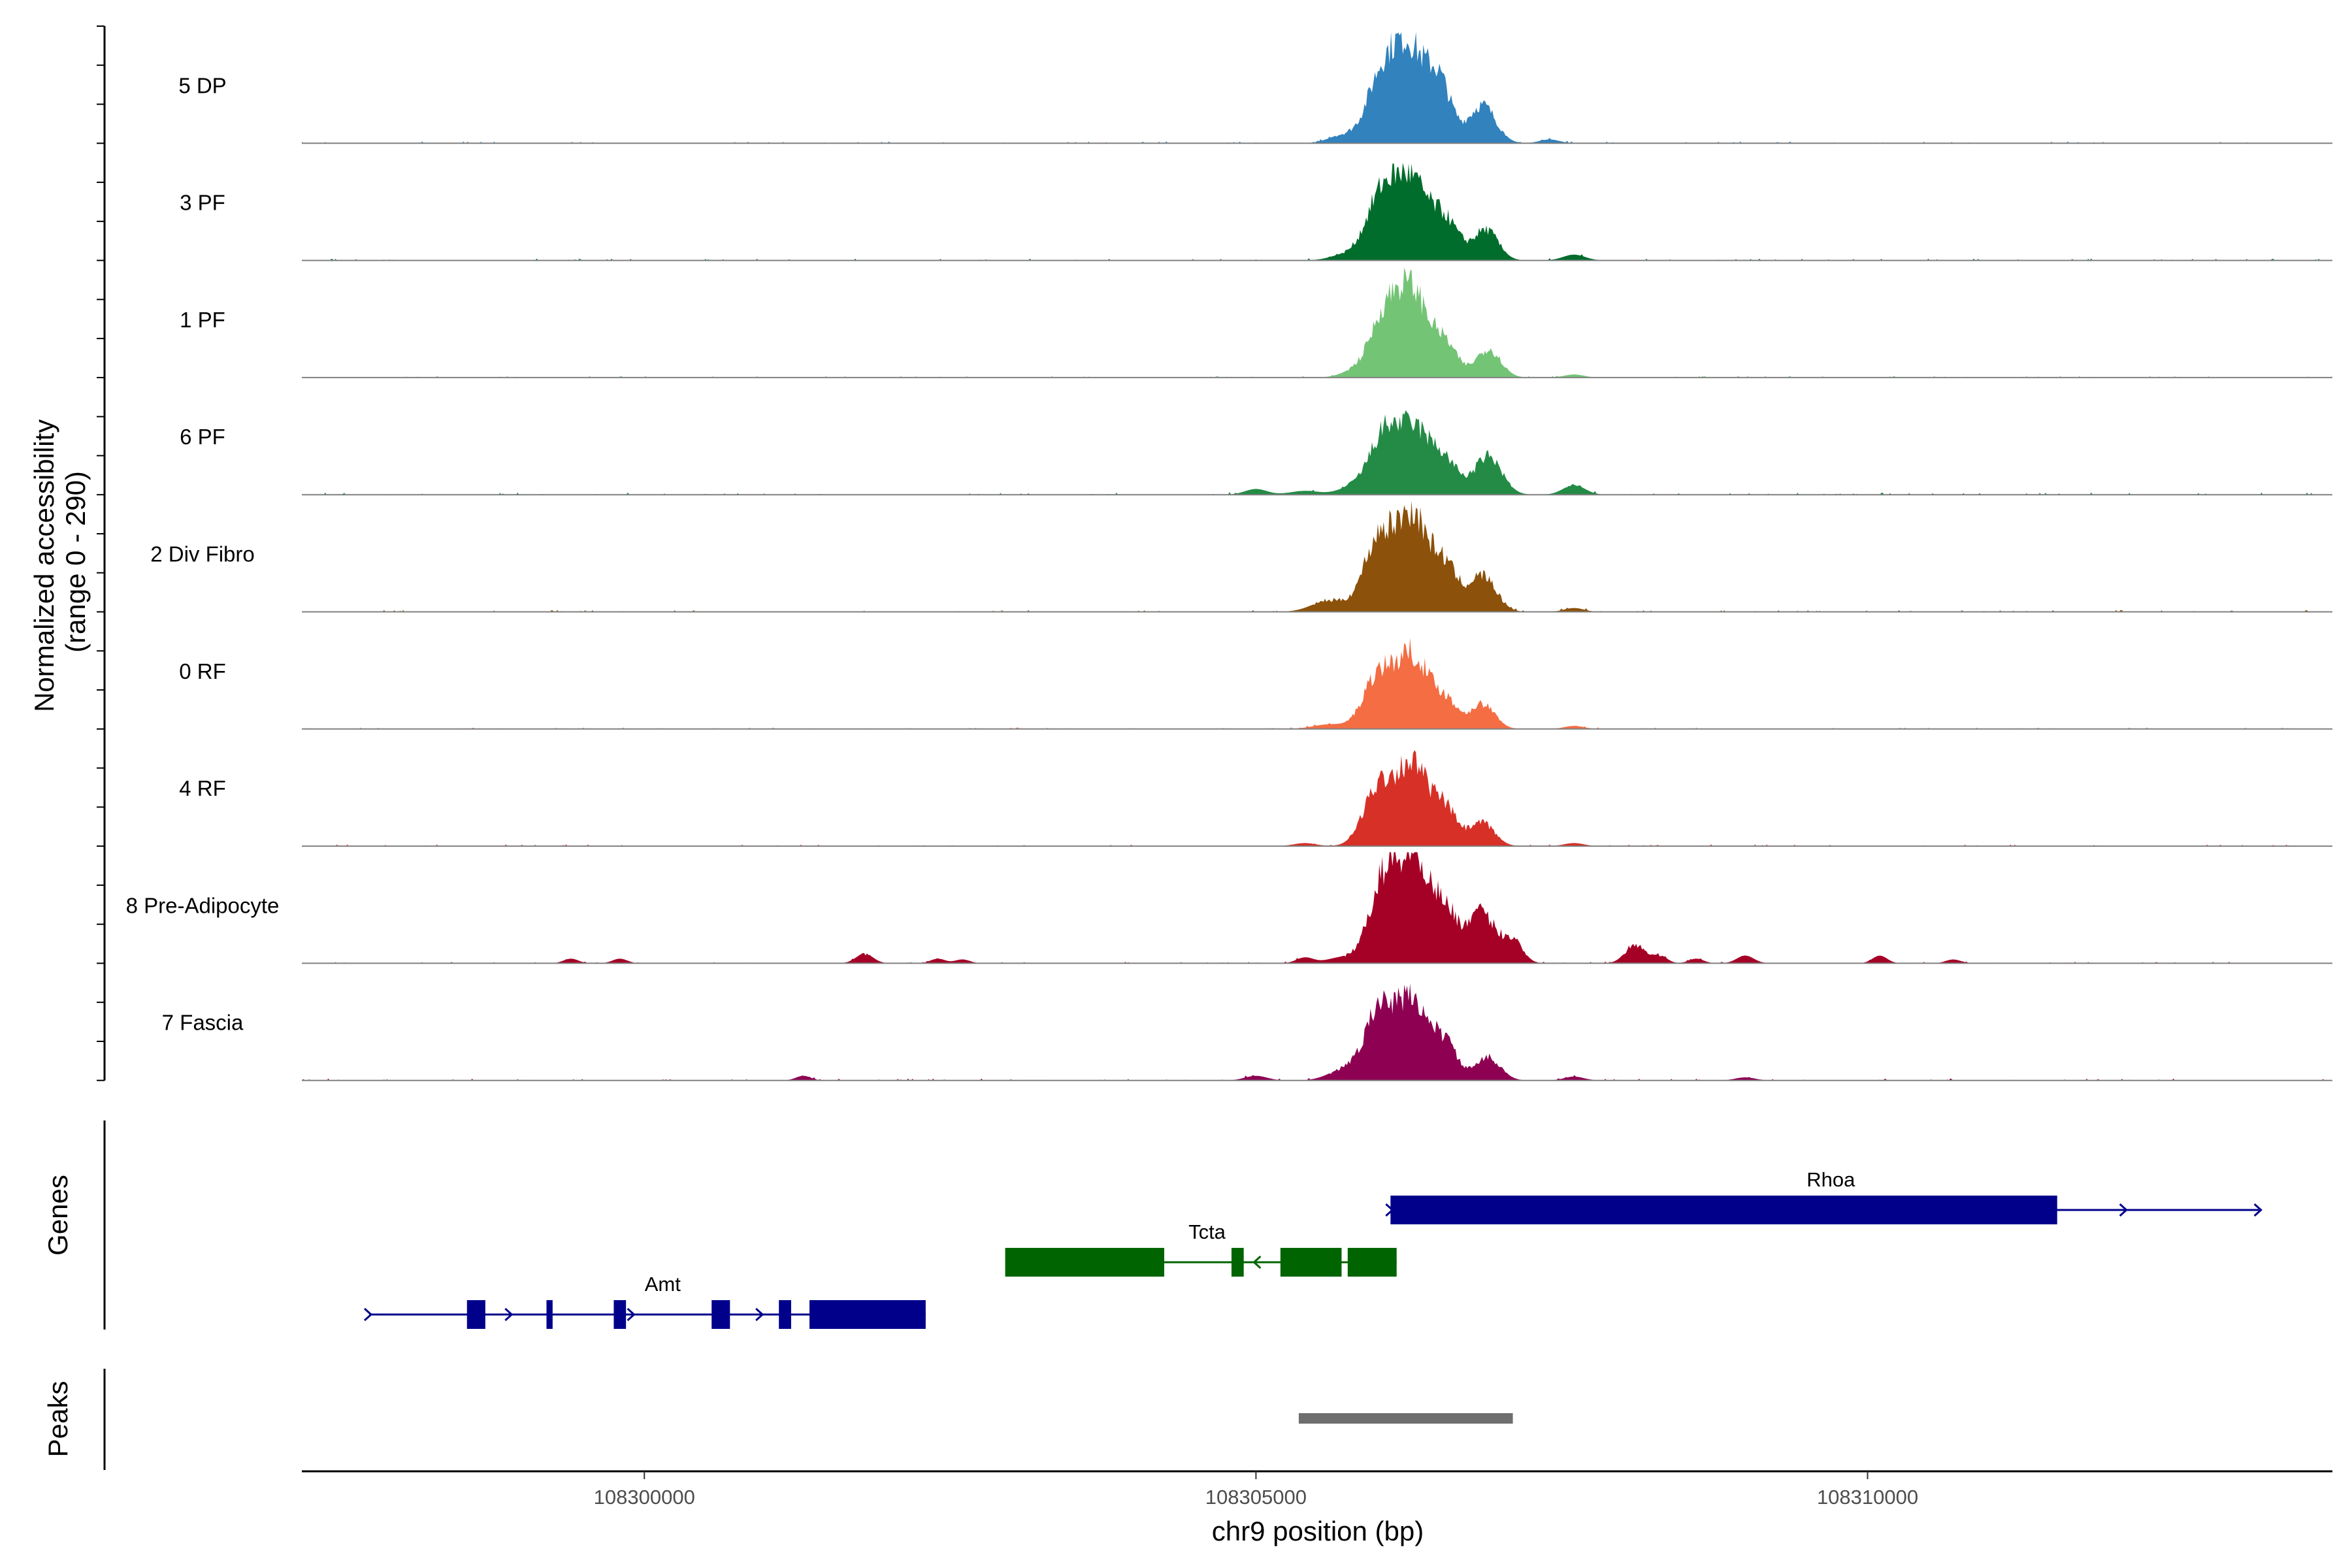 Image resolution: width=2352 pixels, height=1568 pixels. Describe the element at coordinates (202, 554) in the screenshot. I see `track-label: 2 Div Fibro` at that location.